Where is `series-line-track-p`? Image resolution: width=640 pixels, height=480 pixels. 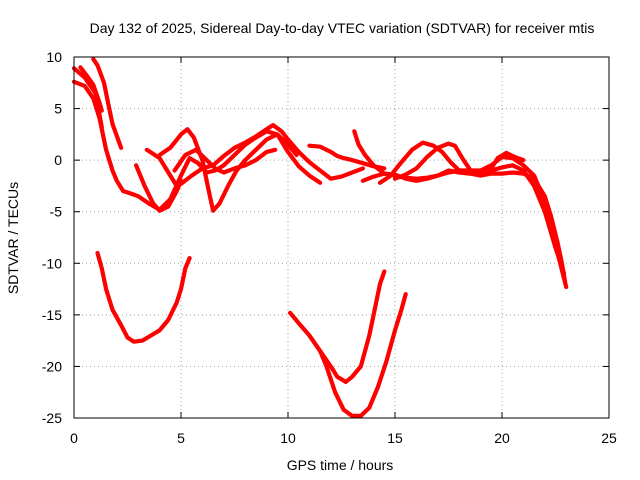
series-line-track-p is located at coordinates (363, 355).